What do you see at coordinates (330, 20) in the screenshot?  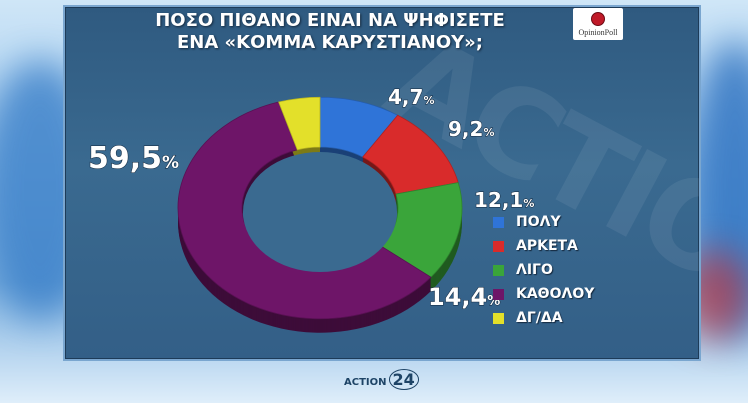 I see `title-line-1: ΠΟΣΟ ΠΙΘΑΝΟ ΕΙΝΑΙ ΝΑ ΨΗΦΙΣΕΤΕ` at bounding box center [330, 20].